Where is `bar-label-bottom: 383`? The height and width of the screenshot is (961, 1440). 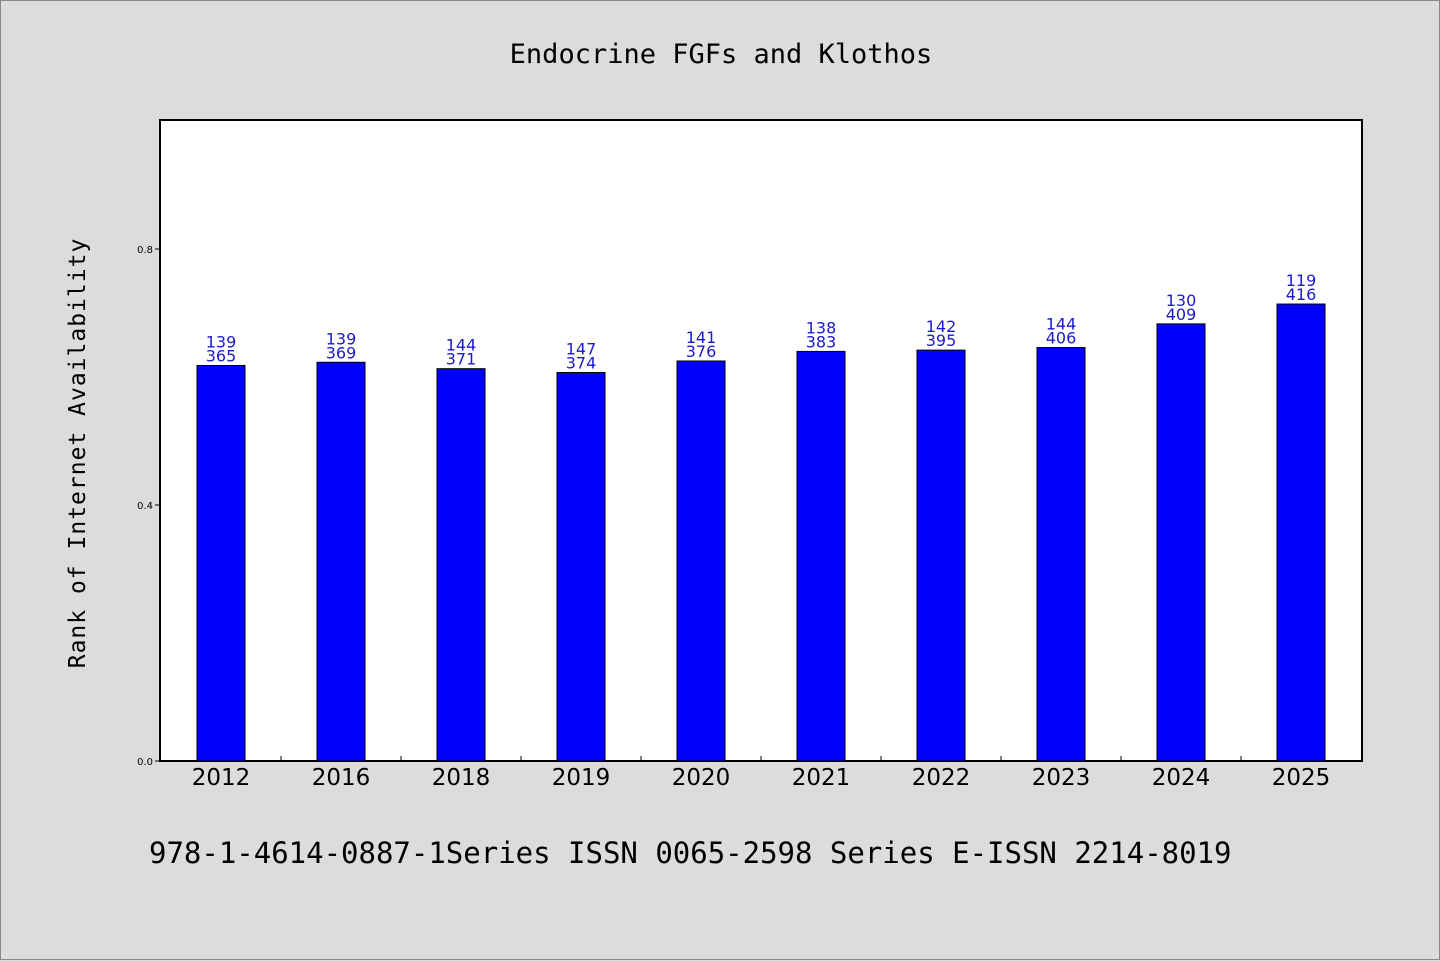
bar-label-bottom: 383 is located at coordinates (821, 341).